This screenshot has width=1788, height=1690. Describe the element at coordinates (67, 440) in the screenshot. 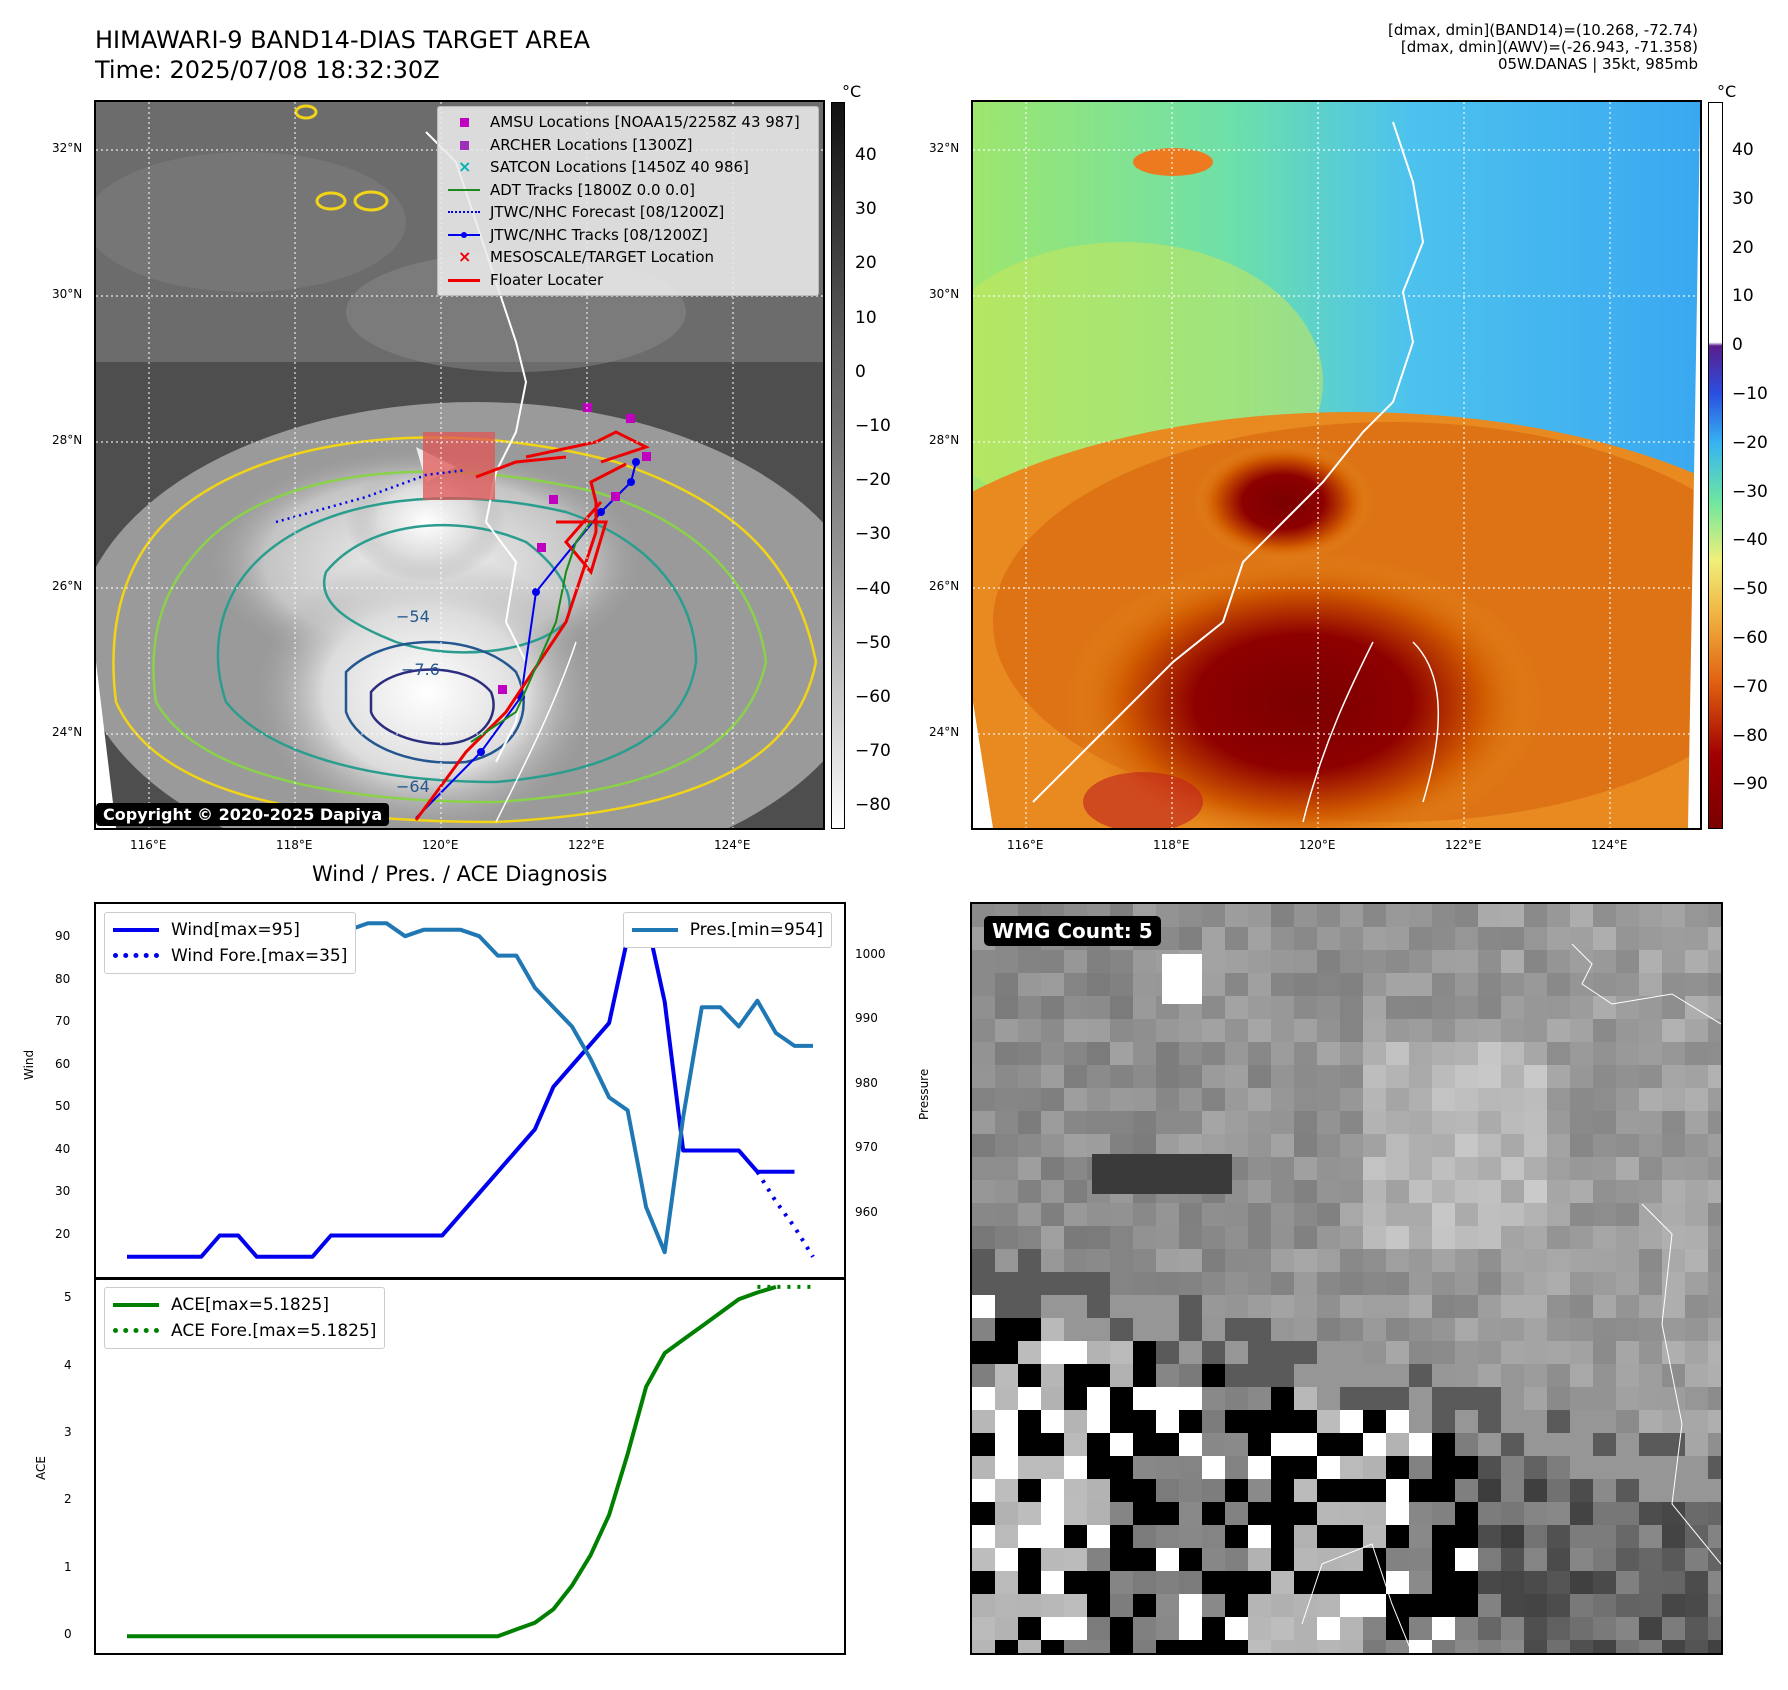

I see `lat-tick: 28°N` at that location.